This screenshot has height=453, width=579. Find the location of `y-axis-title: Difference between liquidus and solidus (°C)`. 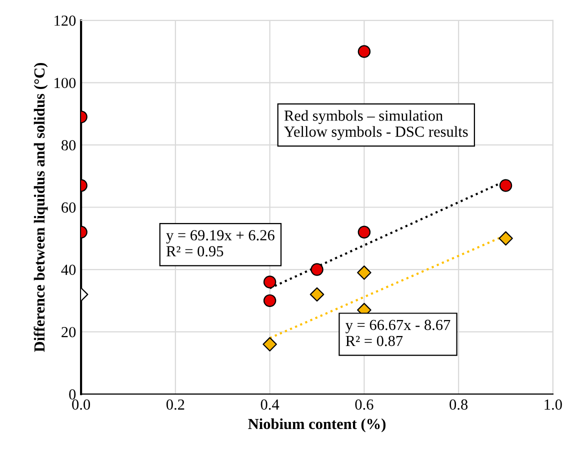

y-axis-title: Difference between liquidus and solidus (°C) is located at coordinates (41, 207).